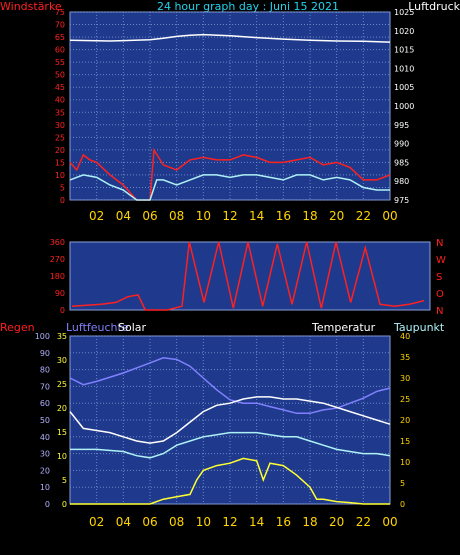 This screenshot has width=460, height=555. What do you see at coordinates (60, 100) in the screenshot?
I see `wind-tick-label: 40` at bounding box center [60, 100].